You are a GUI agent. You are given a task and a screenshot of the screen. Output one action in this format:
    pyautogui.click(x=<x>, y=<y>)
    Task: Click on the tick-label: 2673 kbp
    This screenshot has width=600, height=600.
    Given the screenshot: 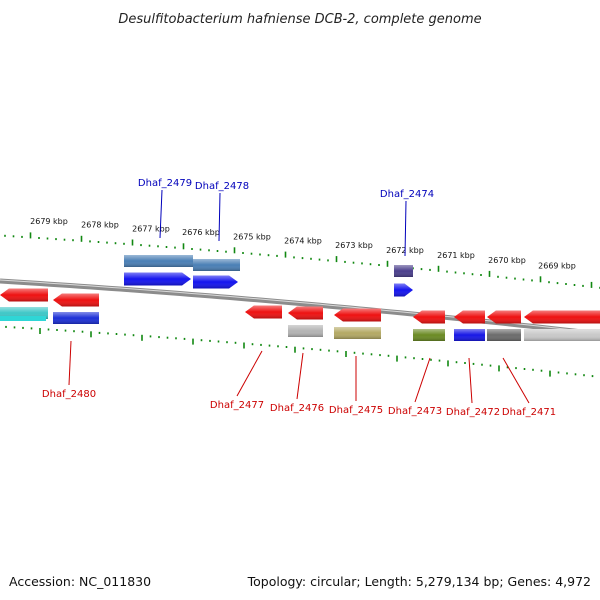 What is the action you would take?
    pyautogui.click(x=354, y=245)
    